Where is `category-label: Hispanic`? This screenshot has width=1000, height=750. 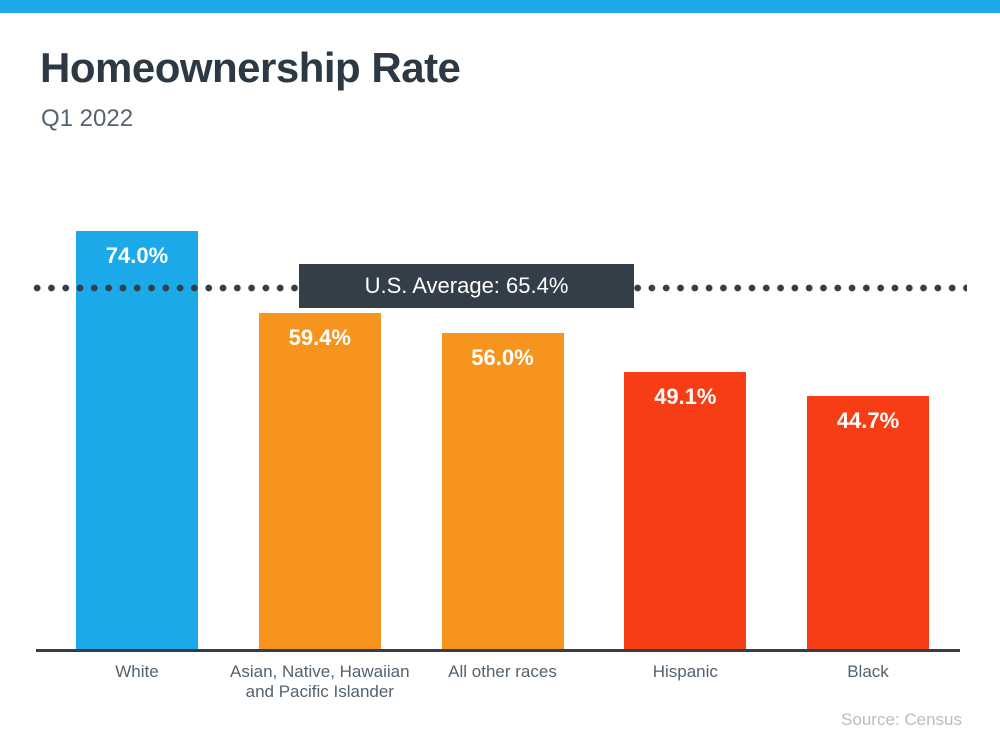
category-label: Hispanic is located at coordinates (685, 671).